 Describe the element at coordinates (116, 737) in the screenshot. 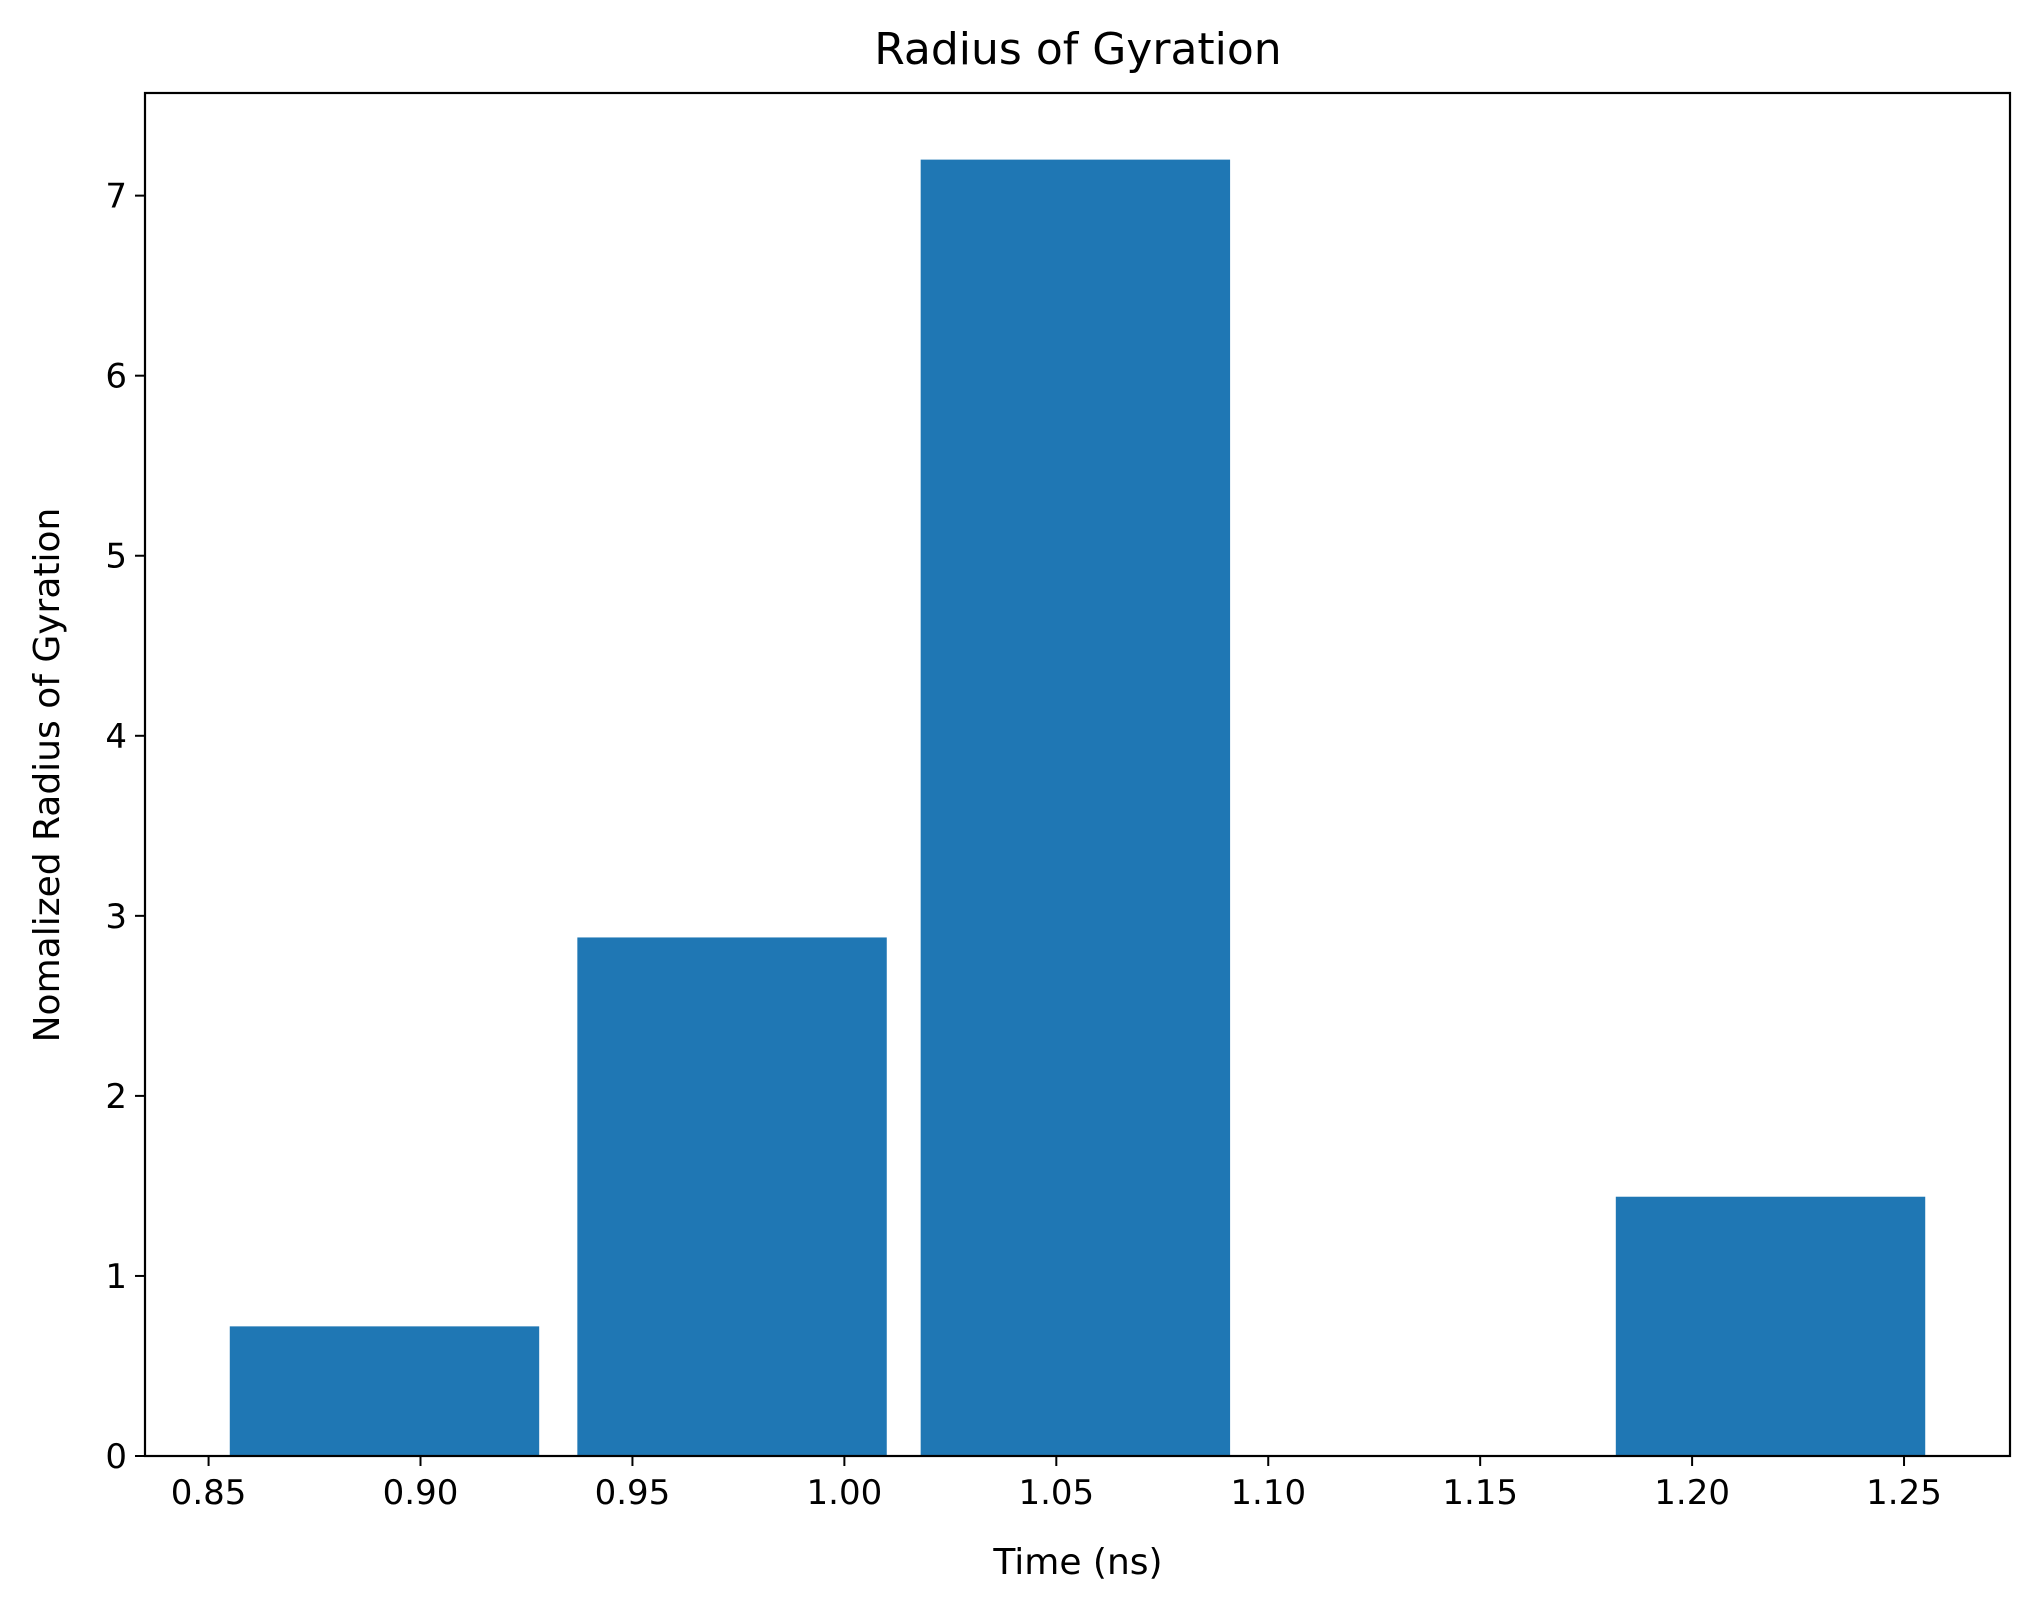

I see `y-tick-label: 4` at that location.